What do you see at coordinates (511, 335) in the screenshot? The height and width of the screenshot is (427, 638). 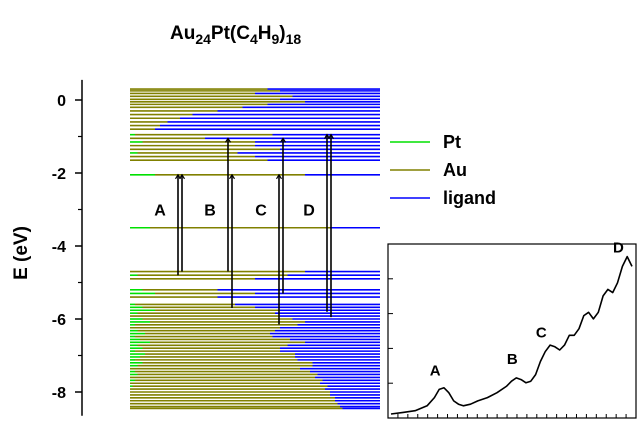 I see `spectrum-line` at bounding box center [511, 335].